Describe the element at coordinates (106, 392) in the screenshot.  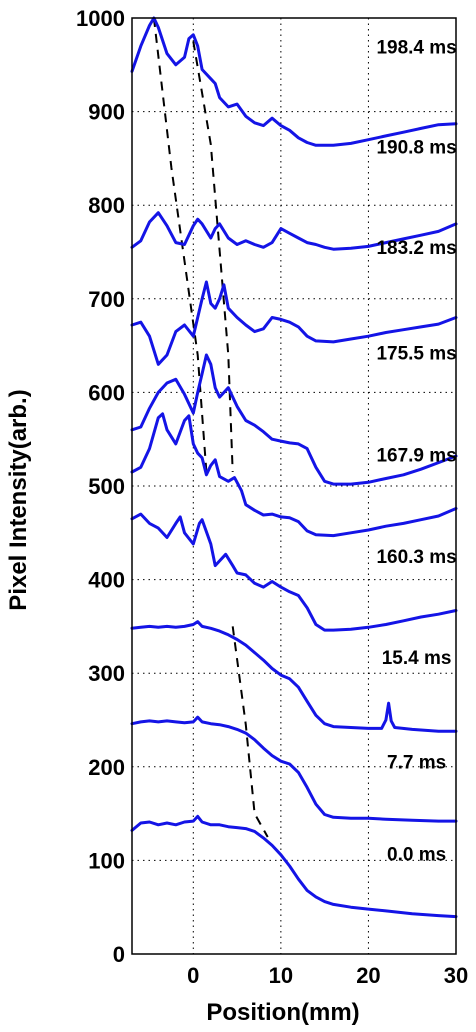
I see `y-tick-label: 600` at that location.